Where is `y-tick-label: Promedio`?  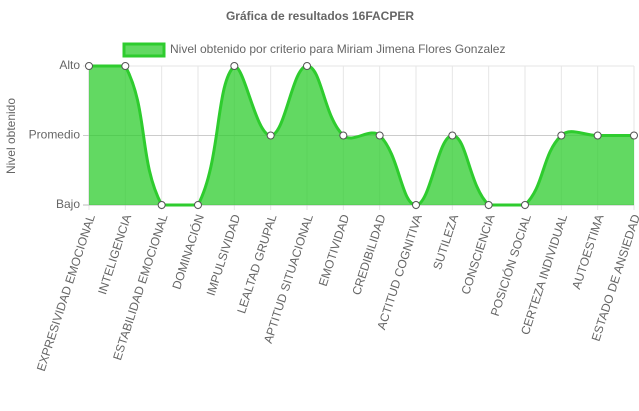 y-tick-label: Promedio is located at coordinates (55, 135).